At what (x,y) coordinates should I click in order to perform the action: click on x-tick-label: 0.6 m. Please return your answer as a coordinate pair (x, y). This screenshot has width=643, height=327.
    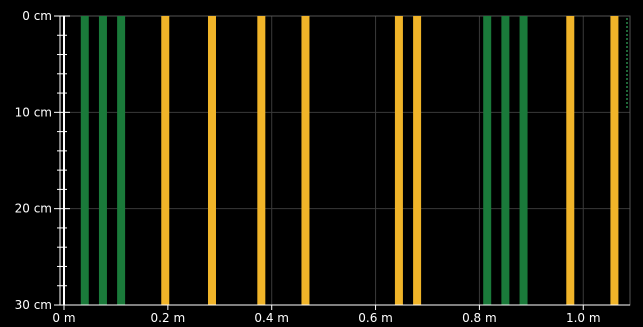
    Looking at the image, I should click on (375, 318).